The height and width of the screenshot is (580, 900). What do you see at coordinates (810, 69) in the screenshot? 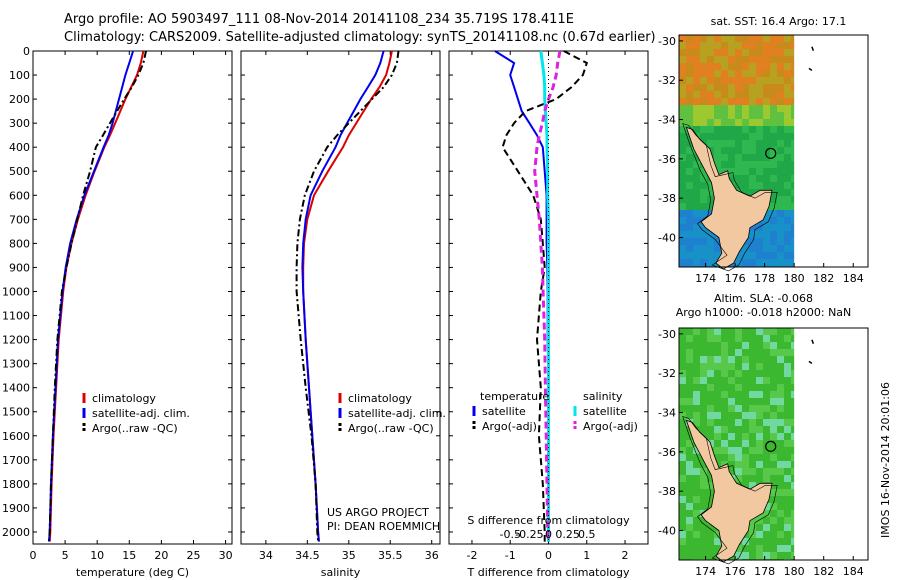
I see `island-mark` at bounding box center [810, 69].